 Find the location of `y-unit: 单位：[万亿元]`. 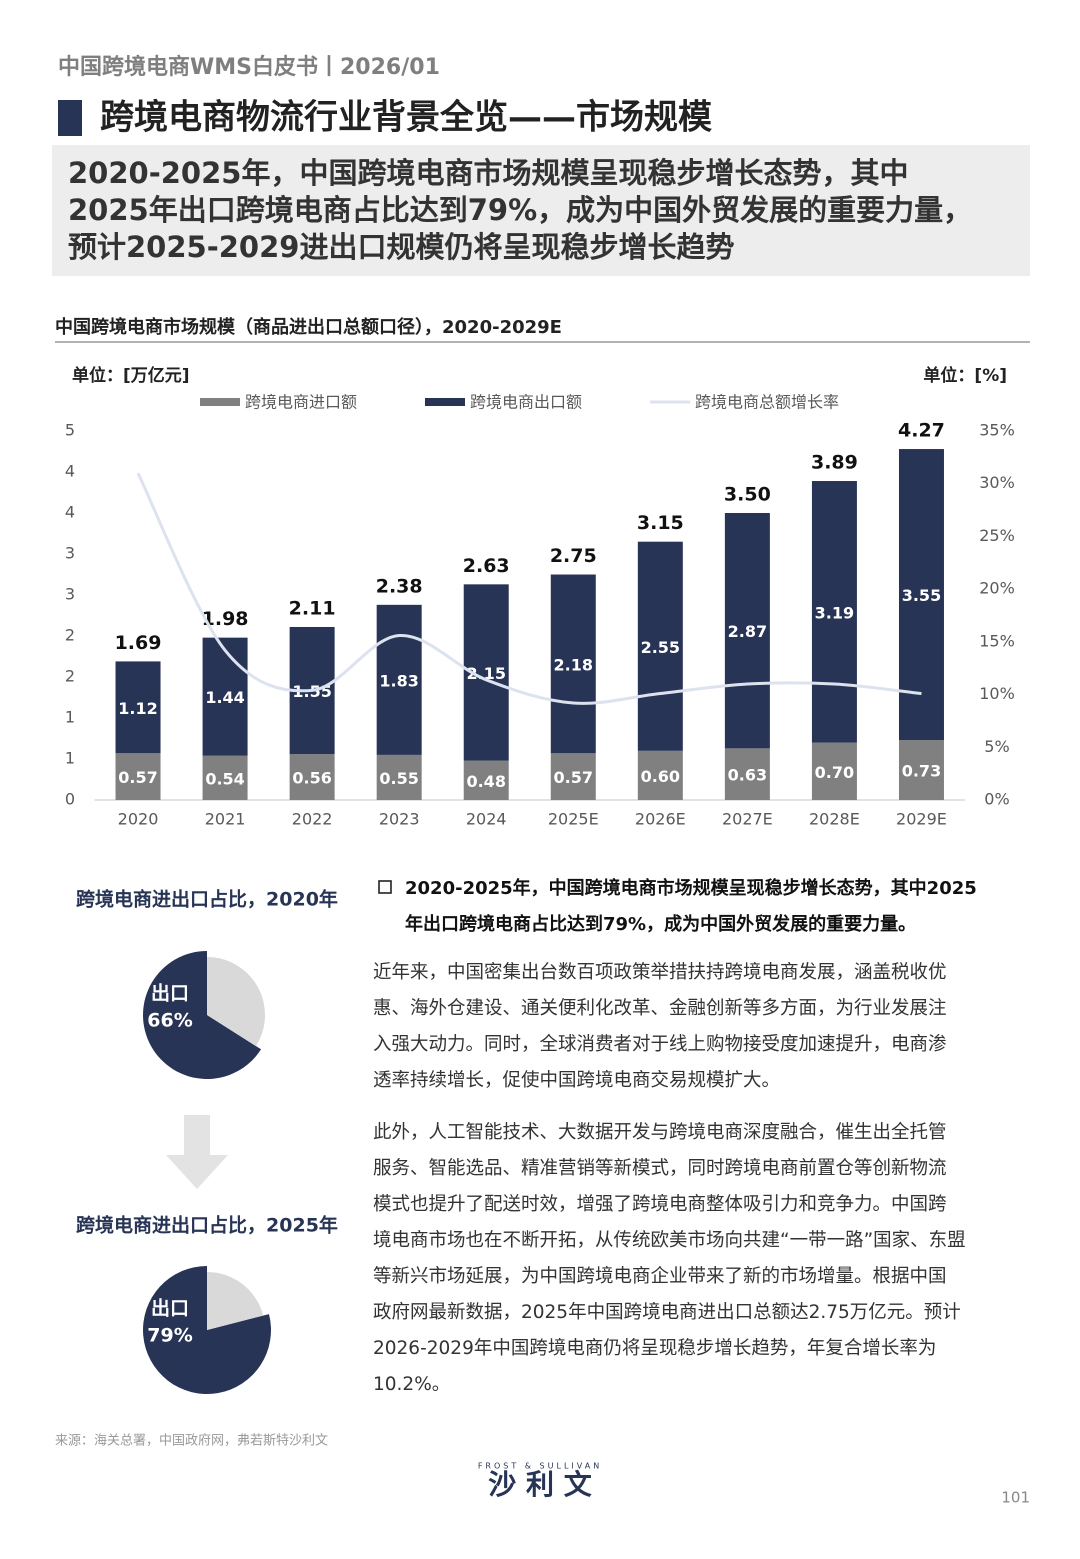

y-unit: 单位：[万亿元] is located at coordinates (131, 375).